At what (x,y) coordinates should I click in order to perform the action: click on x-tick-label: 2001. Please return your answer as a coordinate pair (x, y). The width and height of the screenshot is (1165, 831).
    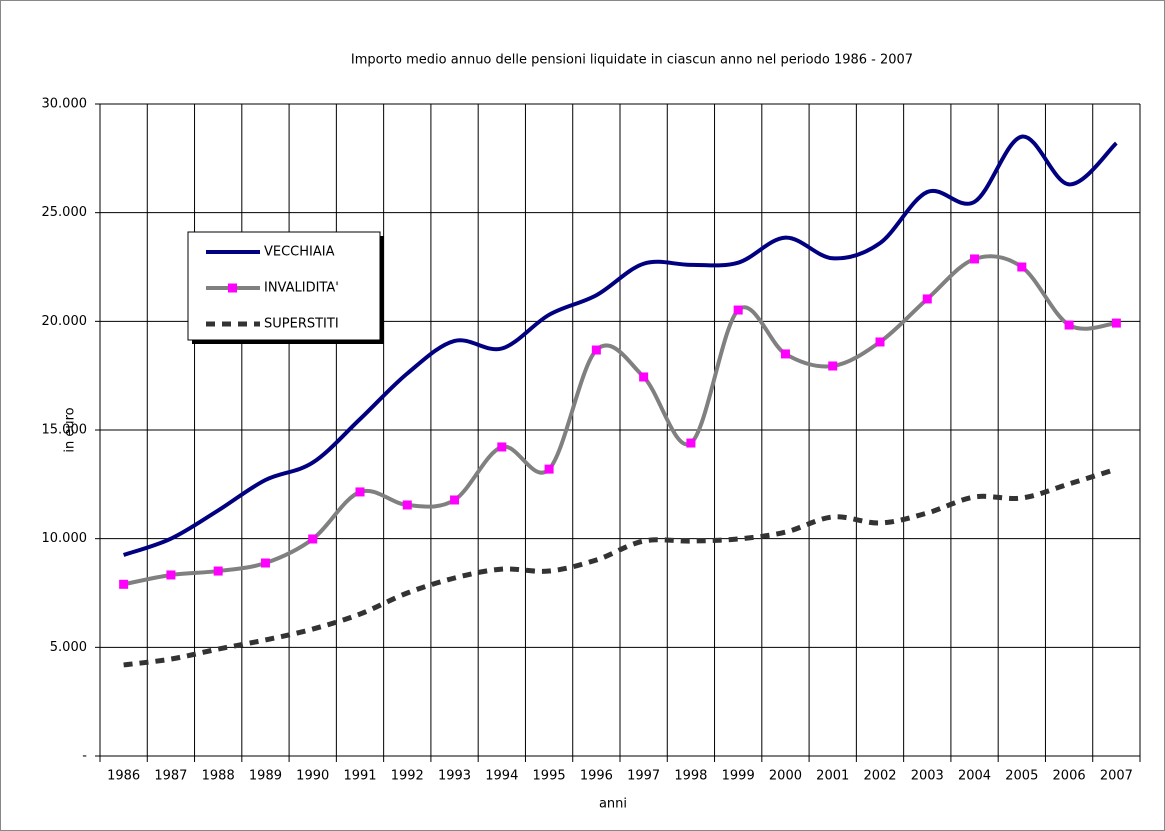
    Looking at the image, I should click on (832, 776).